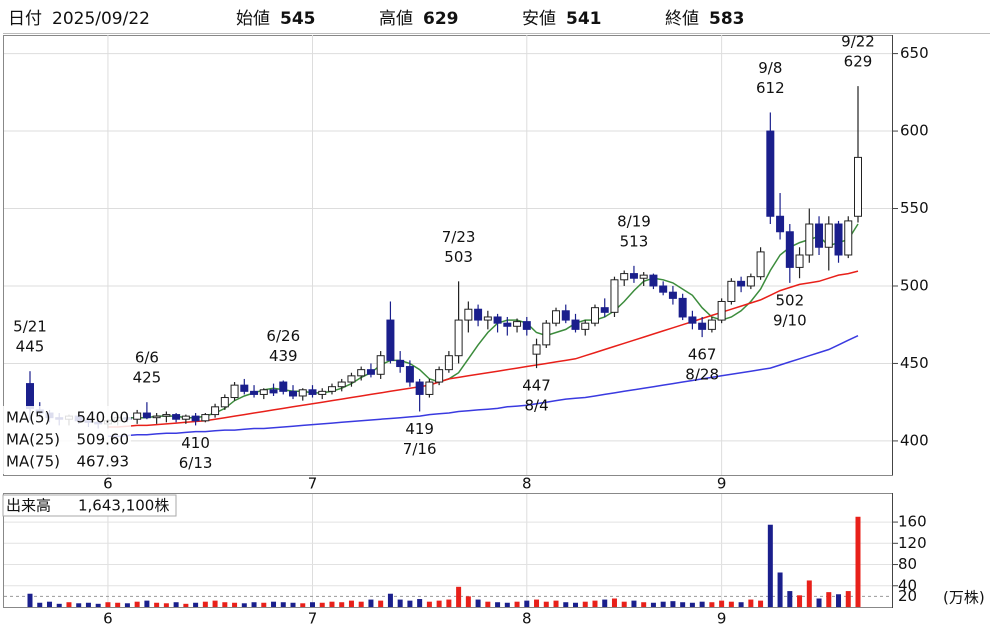 The width and height of the screenshot is (994, 635). I want to click on info-value: 583, so click(727, 19).